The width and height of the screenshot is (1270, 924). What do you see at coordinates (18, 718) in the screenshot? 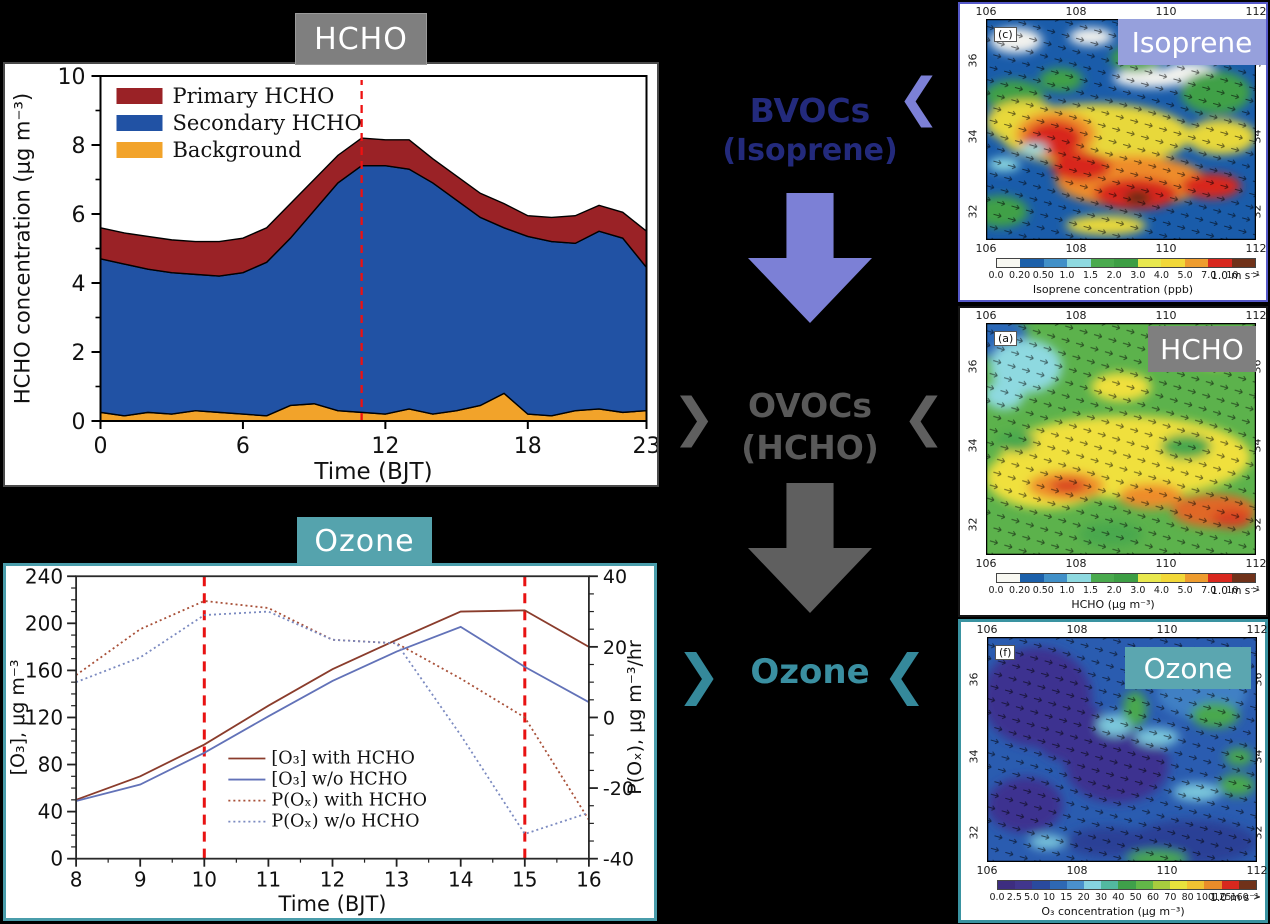
I see `svg-text: [O₃], μg m⁻³` at bounding box center [18, 718].